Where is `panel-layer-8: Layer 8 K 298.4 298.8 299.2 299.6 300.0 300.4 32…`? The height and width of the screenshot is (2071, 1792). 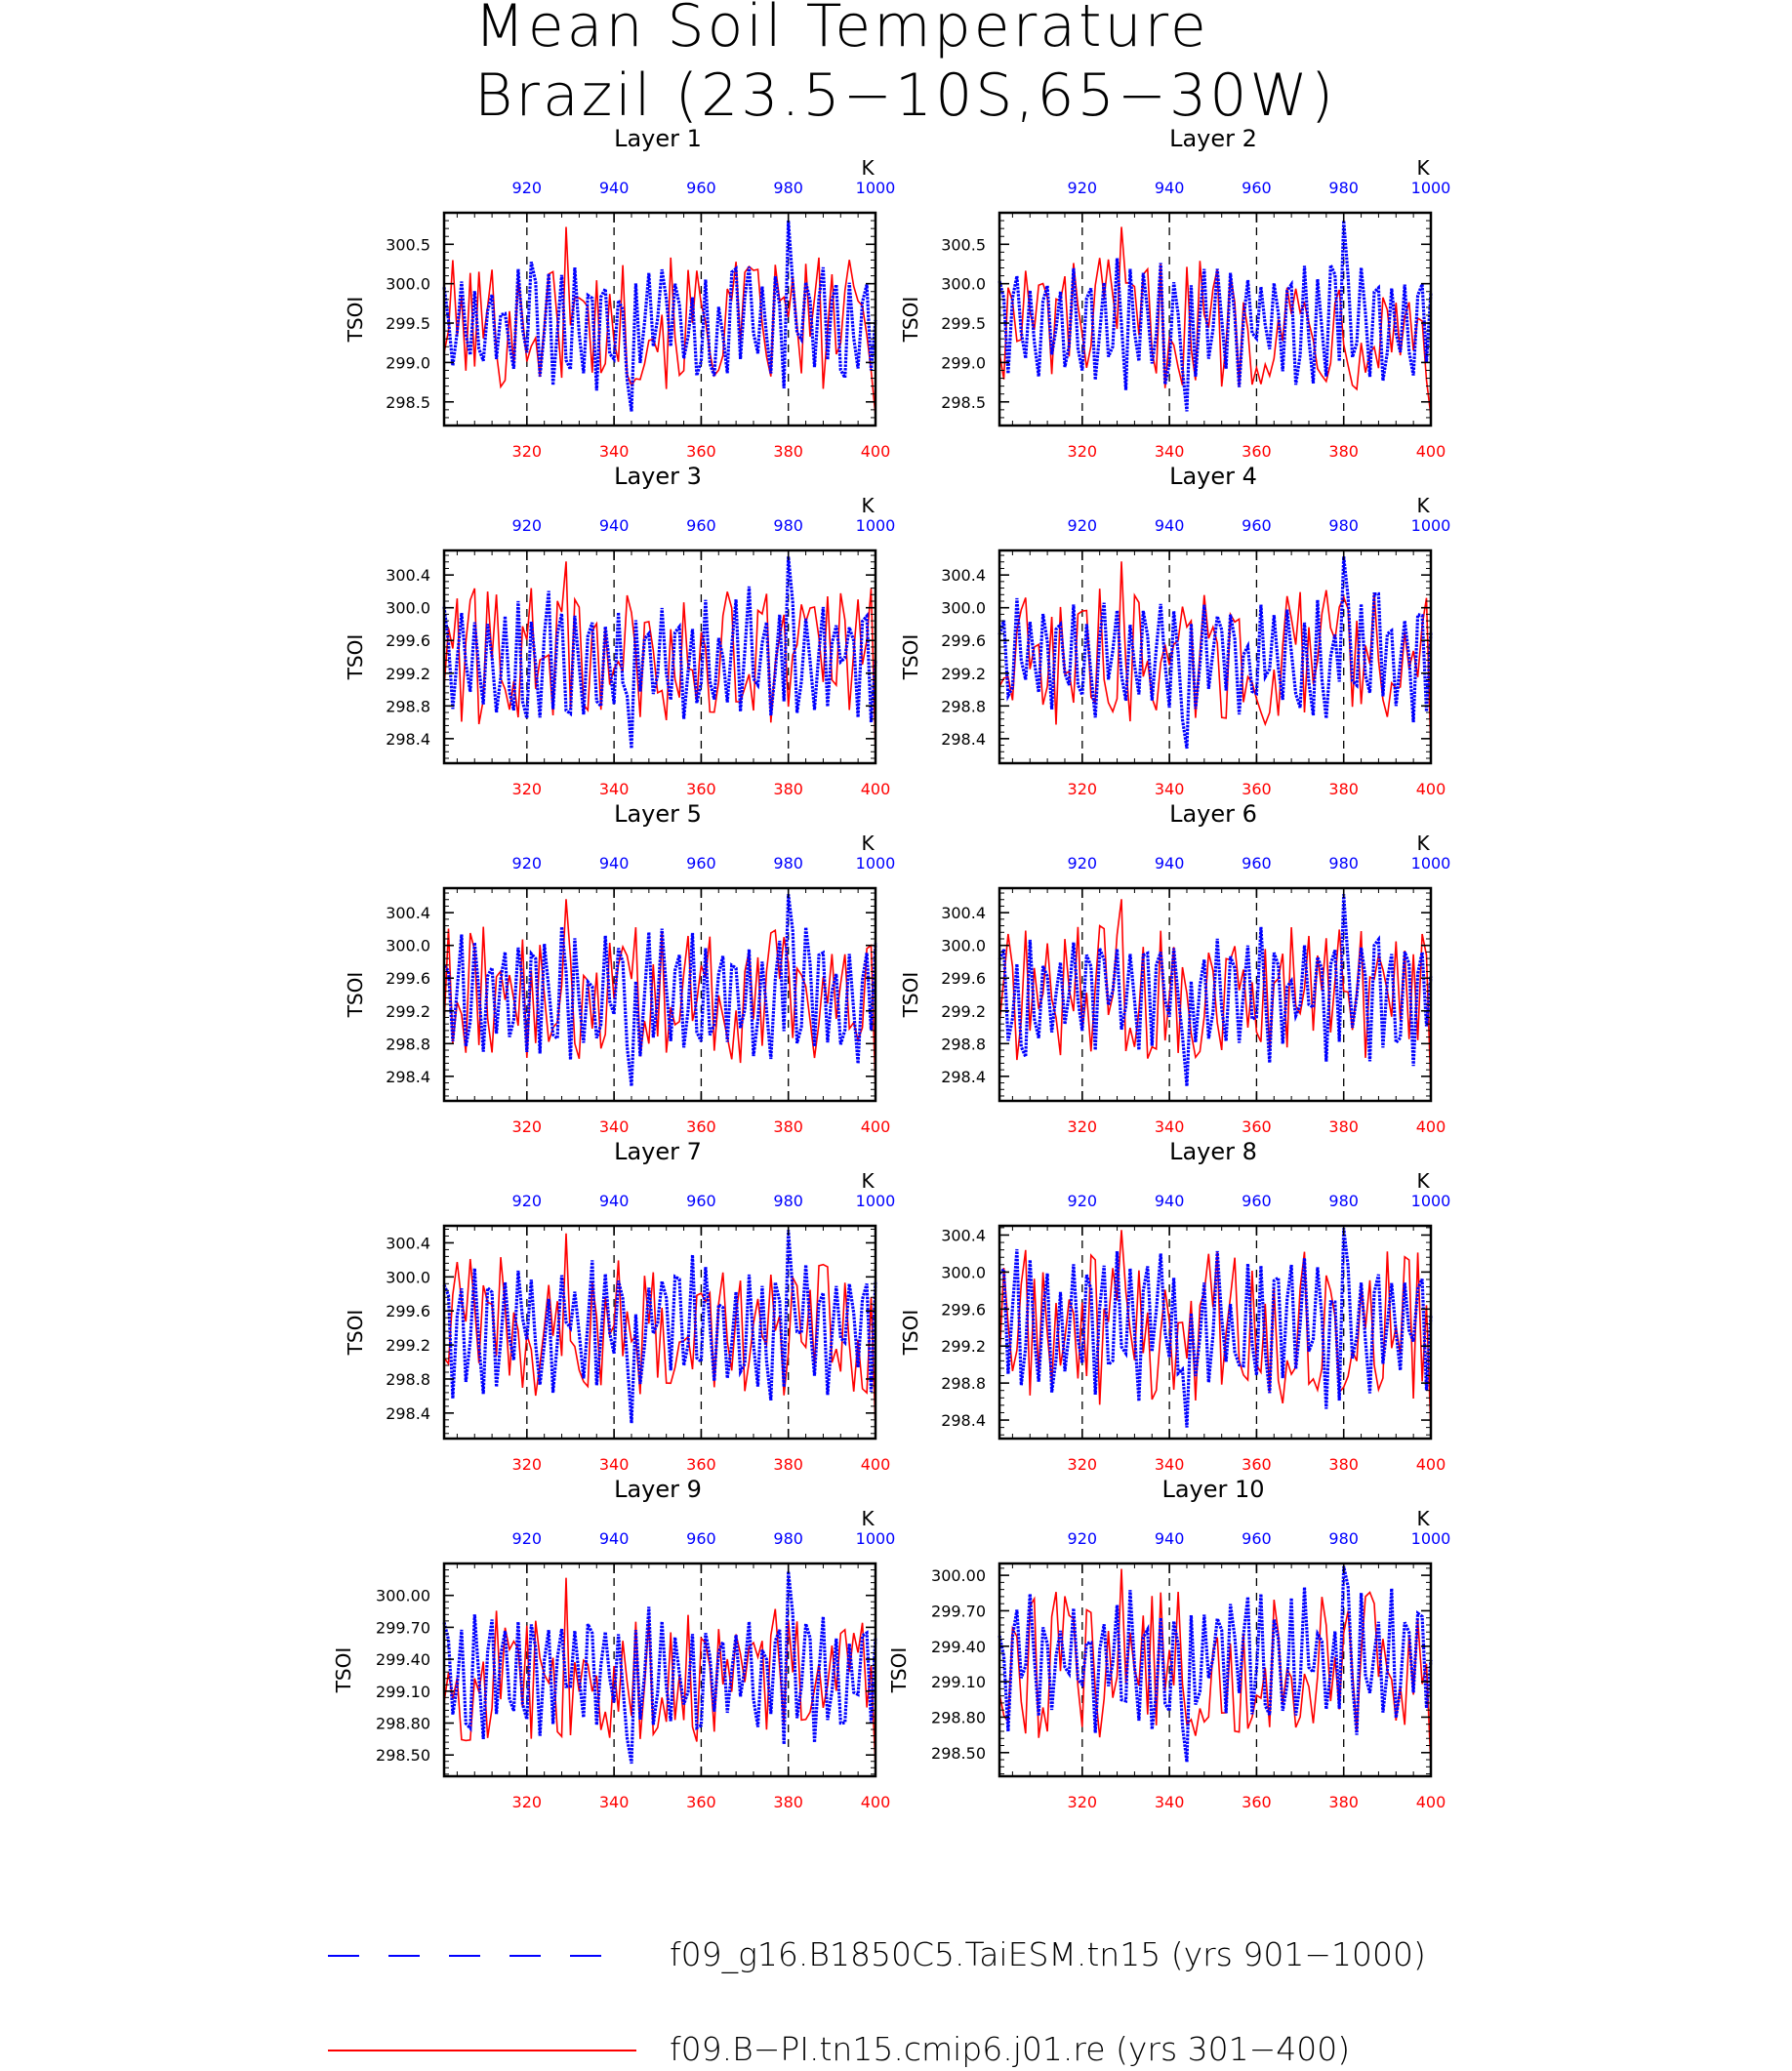 panel-layer-8: Layer 8 K 298.4 298.8 299.2 299.6 300.0 300.4 32… is located at coordinates (1174, 1306).